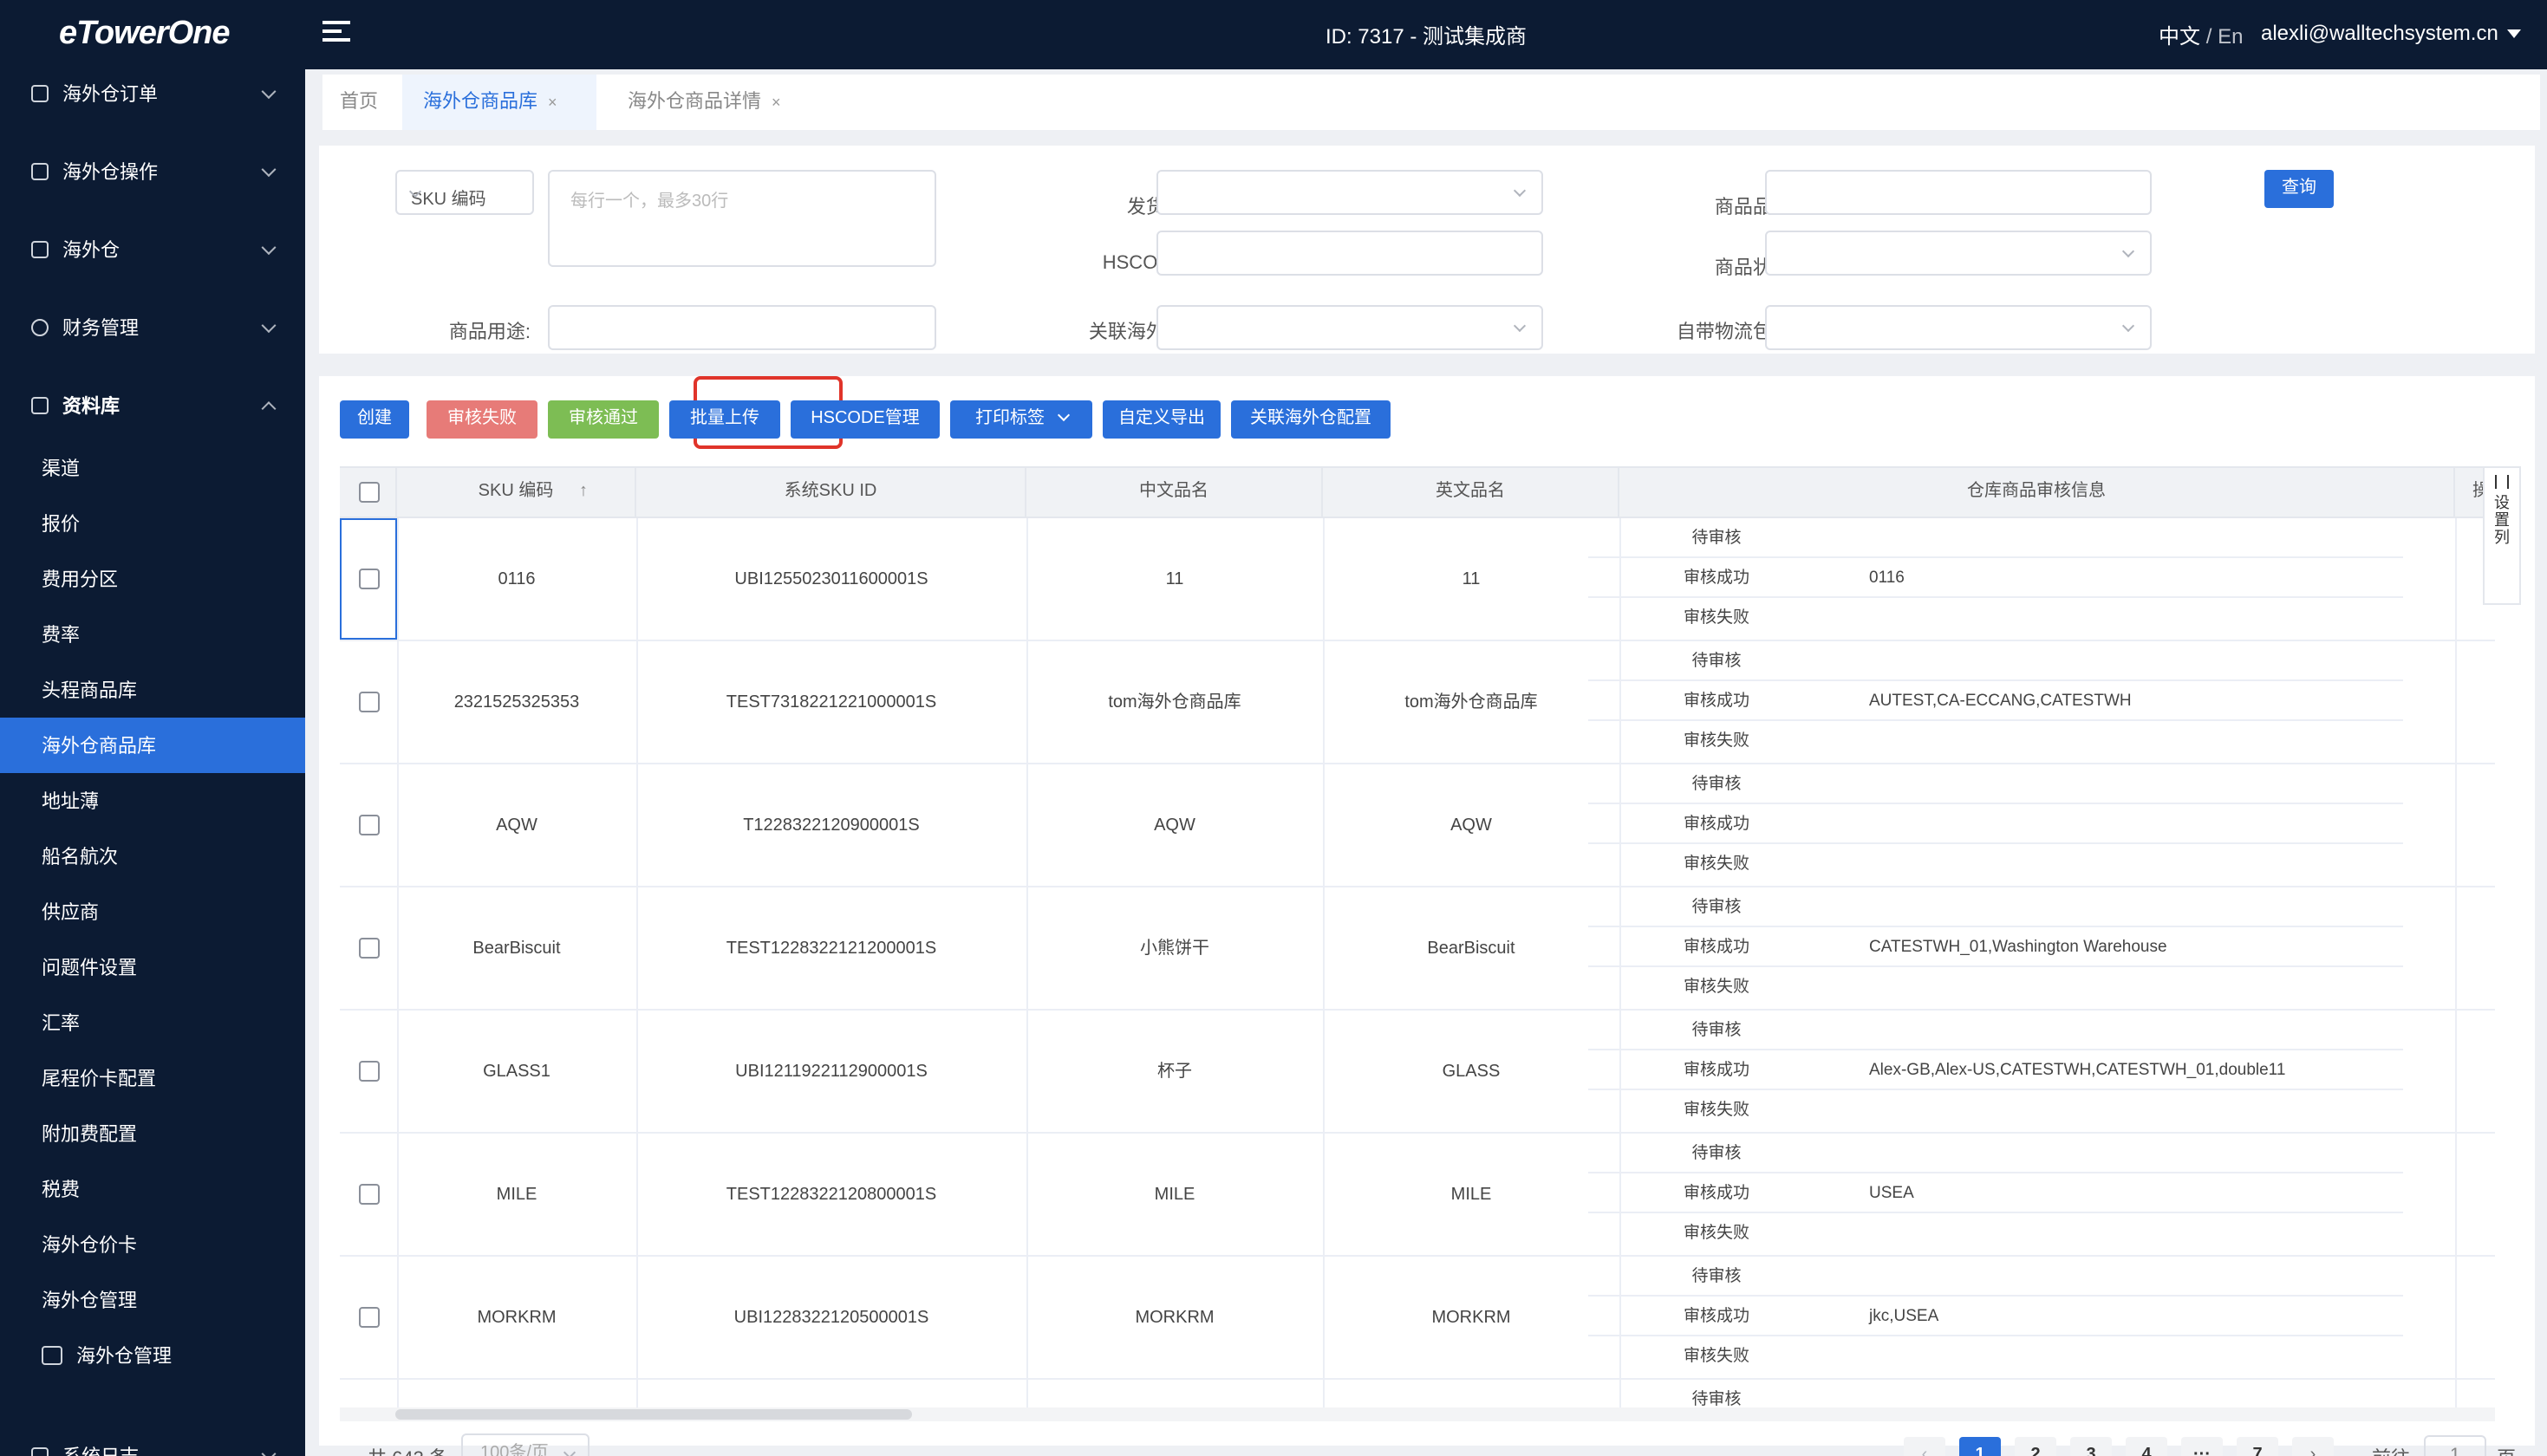  What do you see at coordinates (2202, 1446) in the screenshot?
I see `more-pages-button: ···` at bounding box center [2202, 1446].